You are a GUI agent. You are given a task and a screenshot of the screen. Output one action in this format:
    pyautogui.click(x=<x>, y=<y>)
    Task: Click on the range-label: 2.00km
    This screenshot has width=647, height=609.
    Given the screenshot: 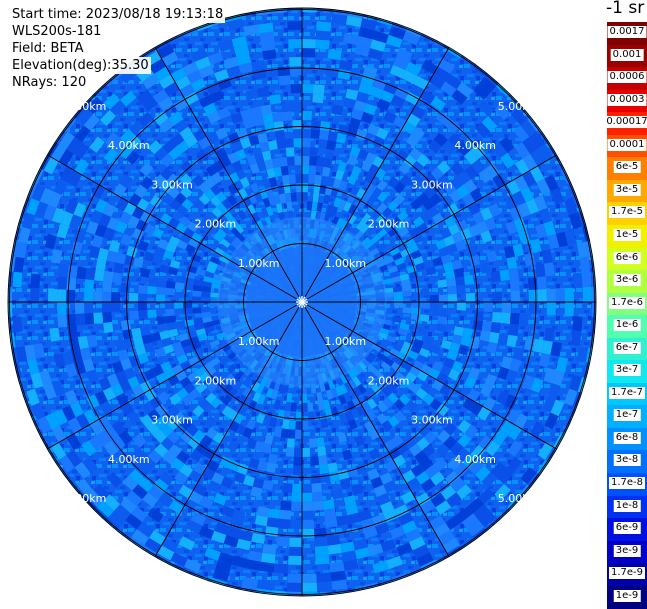 What is the action you would take?
    pyautogui.click(x=216, y=380)
    